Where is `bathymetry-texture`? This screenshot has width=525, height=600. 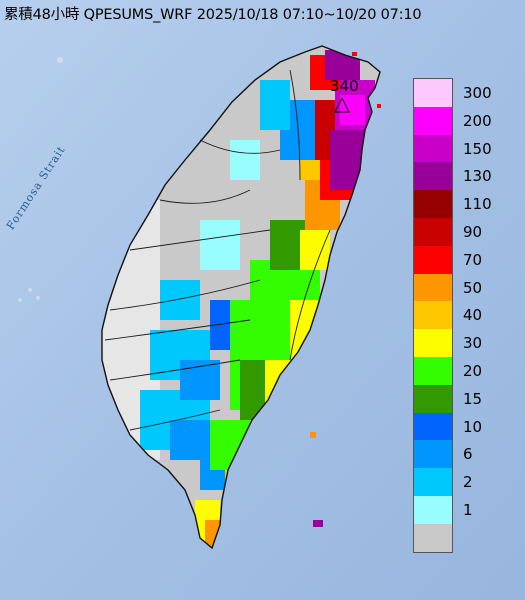 bathymetry-texture is located at coordinates (40, 179).